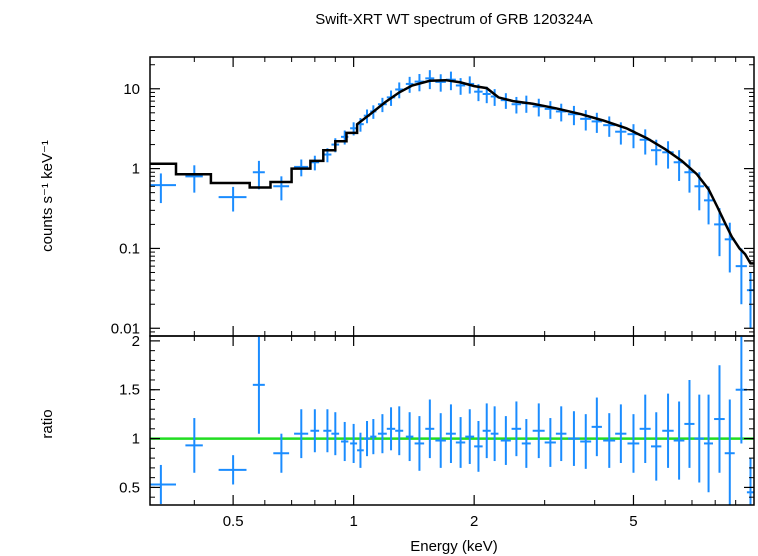 The image size is (758, 556). I want to click on top-y-axis-label: counts s⁻¹ keV⁻¹, so click(47, 196).